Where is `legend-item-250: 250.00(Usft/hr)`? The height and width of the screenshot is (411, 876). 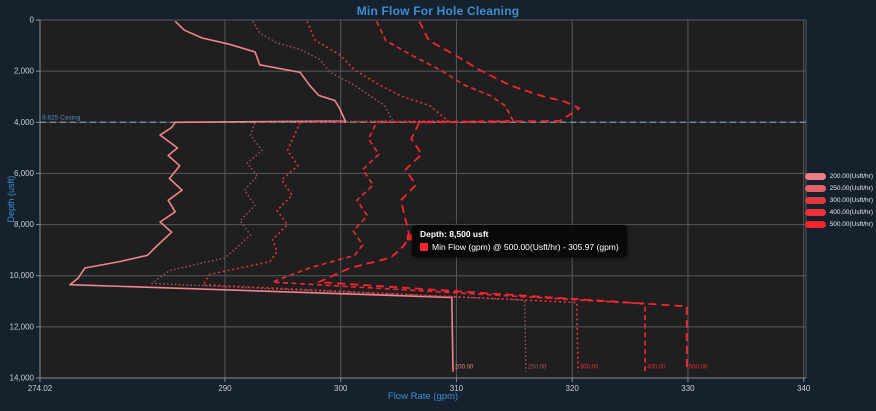 legend-item-250: 250.00(Usft/hr) is located at coordinates (838, 188).